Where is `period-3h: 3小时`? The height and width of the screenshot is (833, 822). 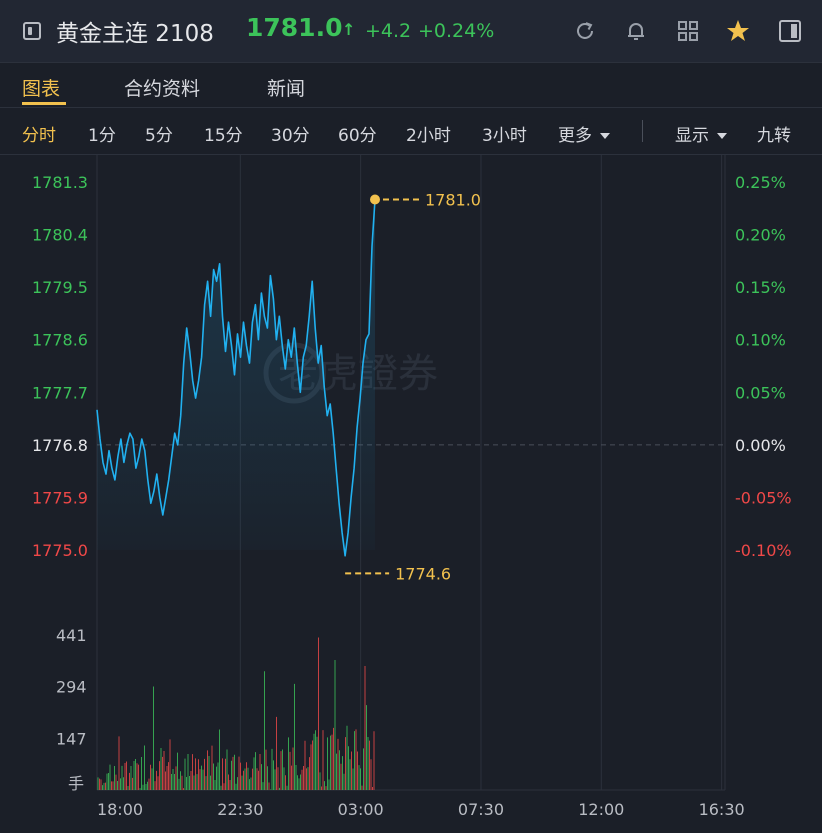
period-3h: 3小时 is located at coordinates (504, 136).